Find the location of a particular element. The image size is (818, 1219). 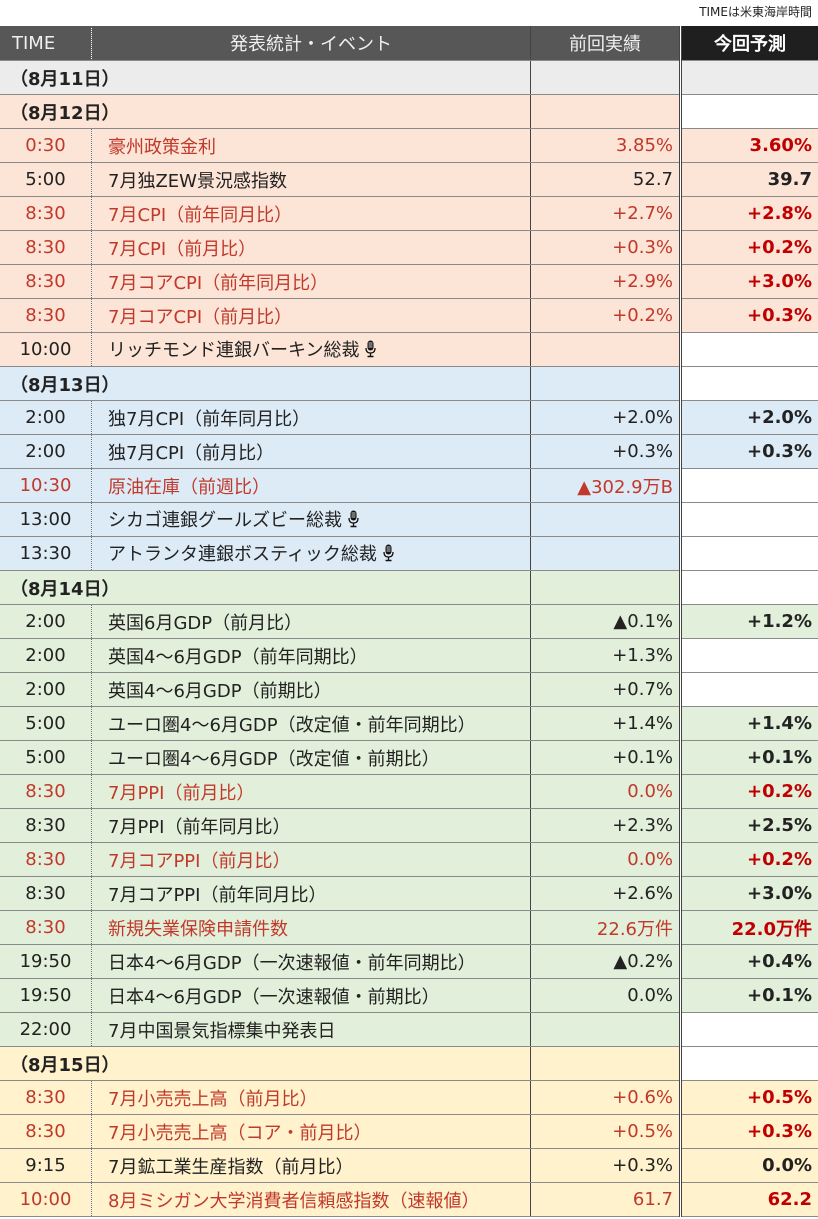

previous-cell: +2.6% is located at coordinates (606, 893).